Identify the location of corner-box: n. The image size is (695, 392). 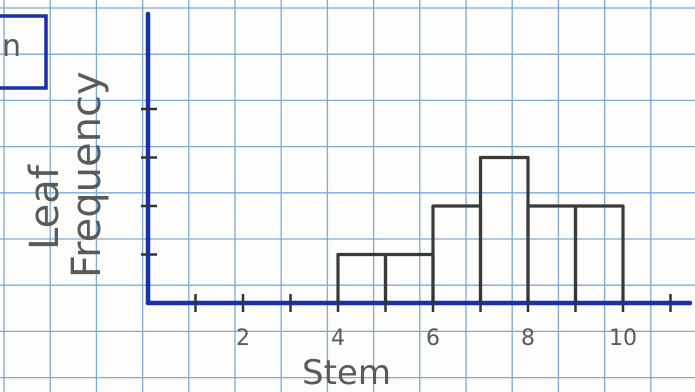
(24, 52).